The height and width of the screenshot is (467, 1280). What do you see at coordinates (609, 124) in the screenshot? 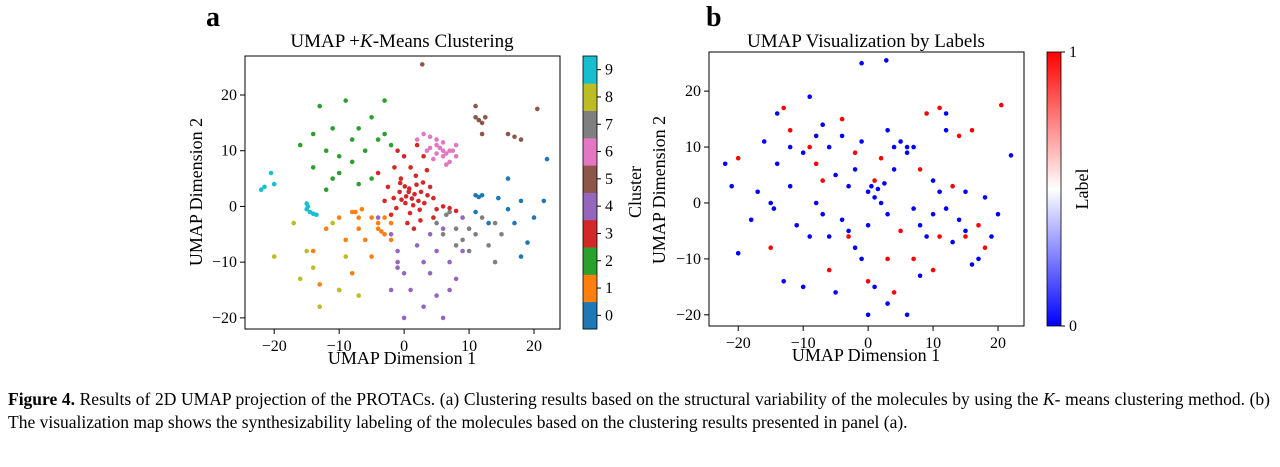
I see `colorbar-tick-label: 7` at bounding box center [609, 124].